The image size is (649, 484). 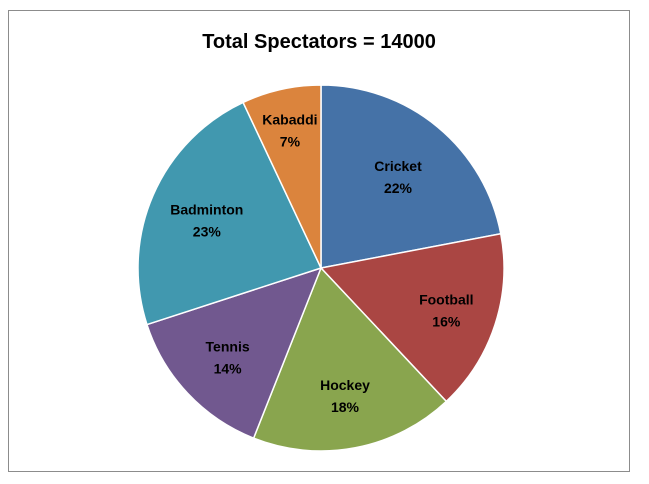 I want to click on slice-label-hockey: Hockey, so click(x=345, y=385).